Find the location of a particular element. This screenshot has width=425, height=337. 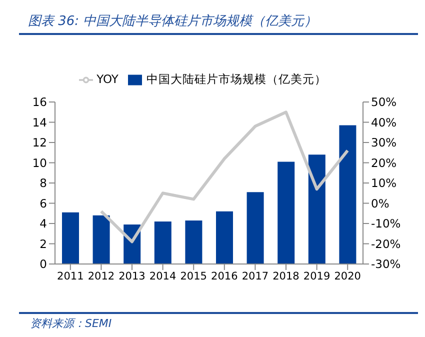

y-tick-label: 4 is located at coordinates (43, 223).